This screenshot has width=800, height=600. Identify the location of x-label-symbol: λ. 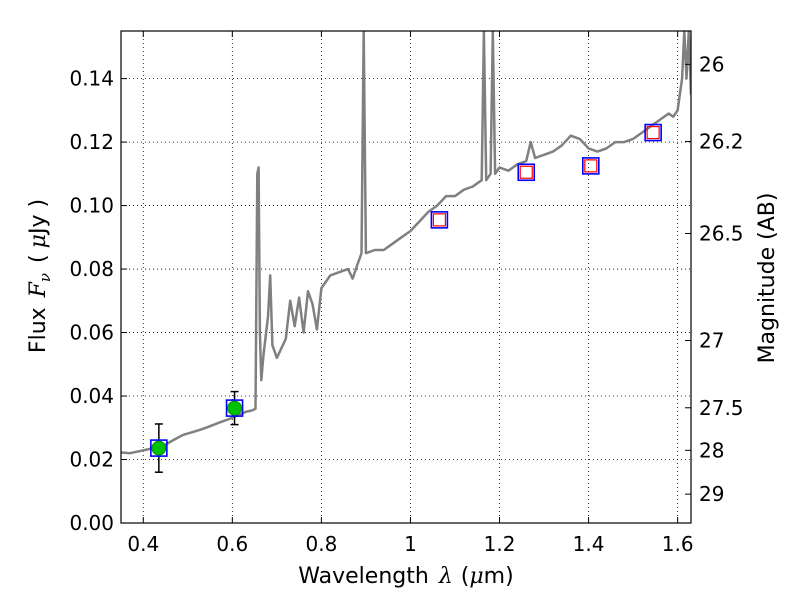
(445, 576).